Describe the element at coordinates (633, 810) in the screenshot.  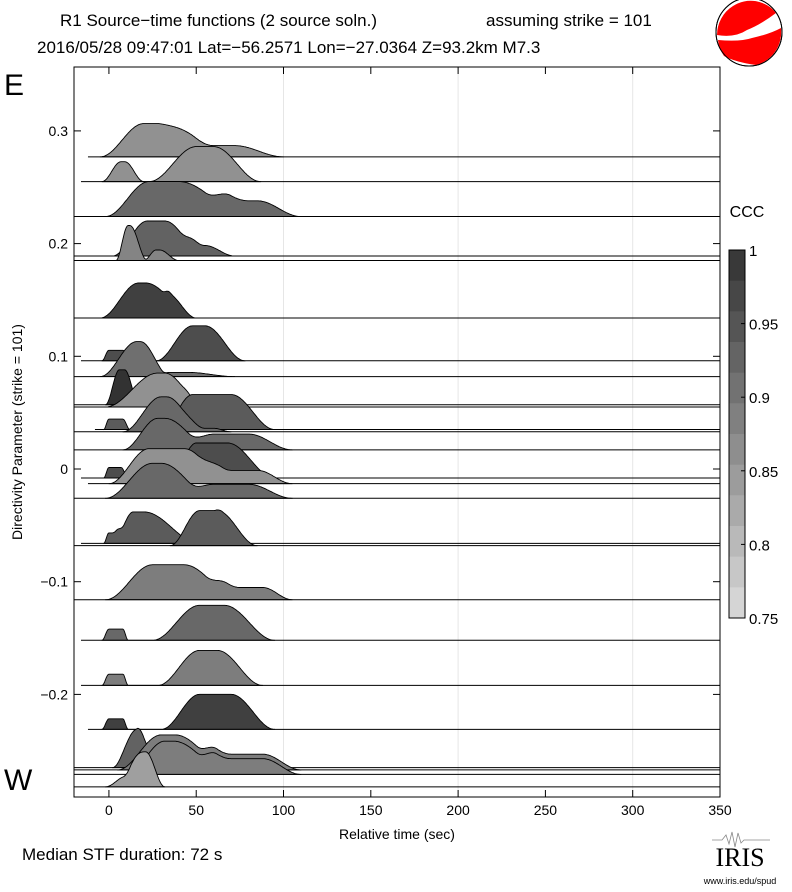
I see `x-tick-label: 300` at that location.